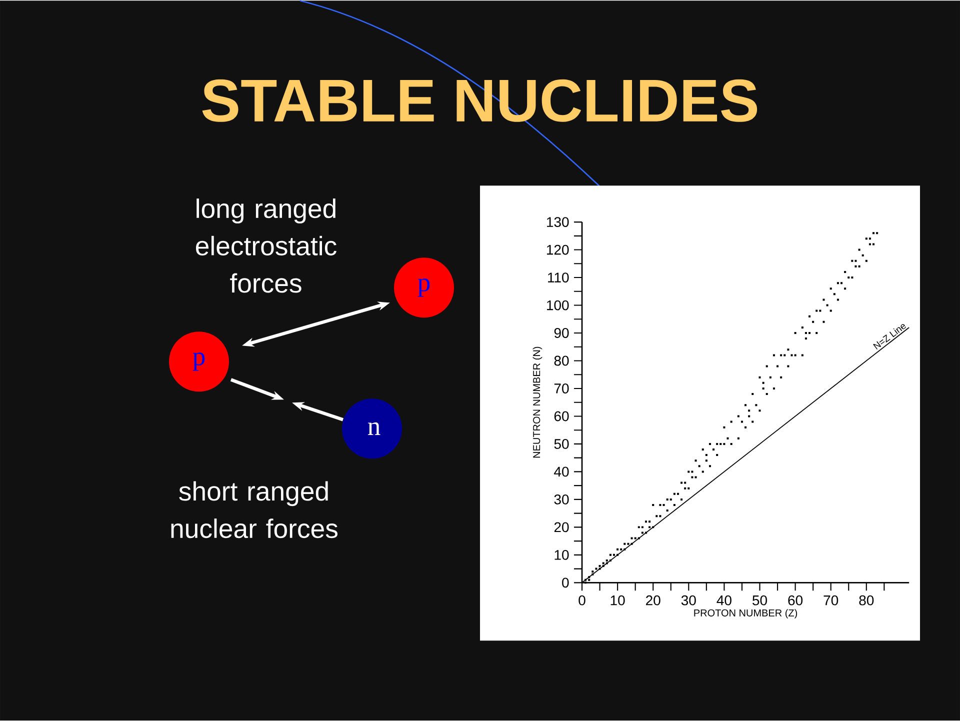 This screenshot has height=721, width=960. Describe the element at coordinates (582, 601) in the screenshot. I see `x-tick-label: 0` at that location.